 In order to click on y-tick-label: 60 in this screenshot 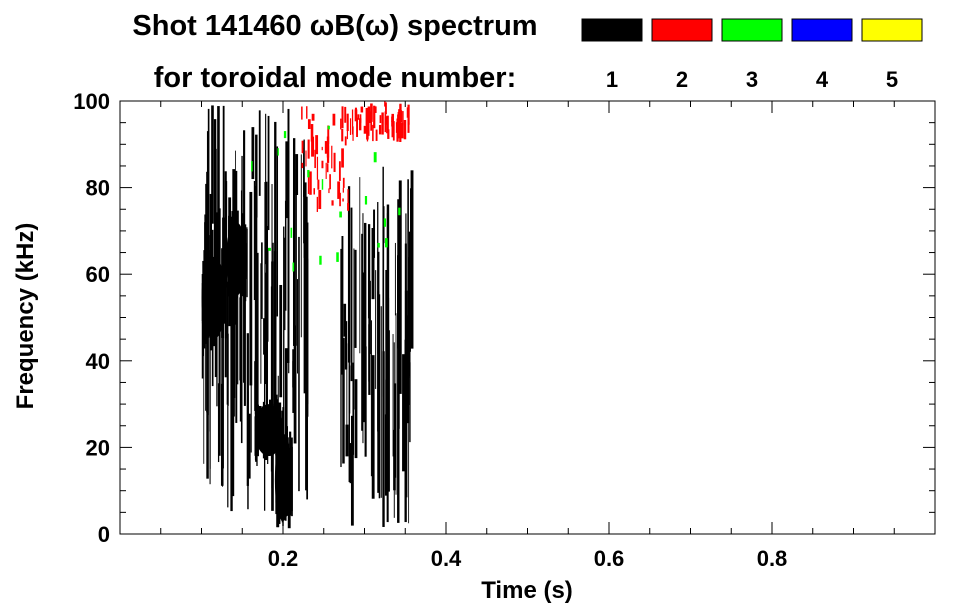, I will do `click(98, 274)`.